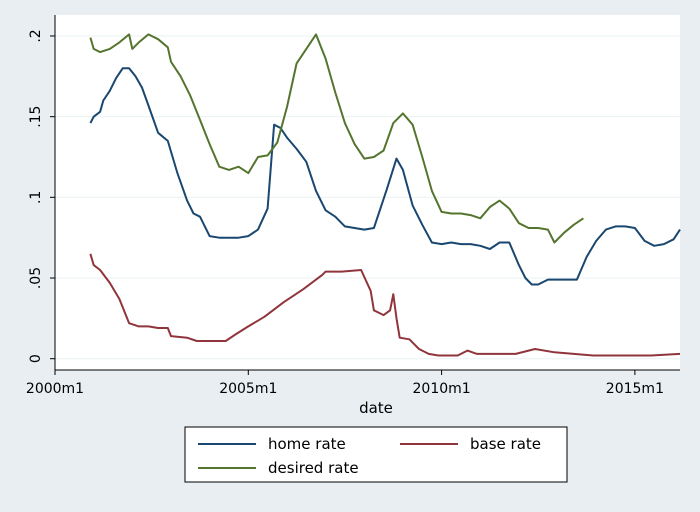 The width and height of the screenshot is (700, 512). I want to click on y-tick-label: .15, so click(36, 117).